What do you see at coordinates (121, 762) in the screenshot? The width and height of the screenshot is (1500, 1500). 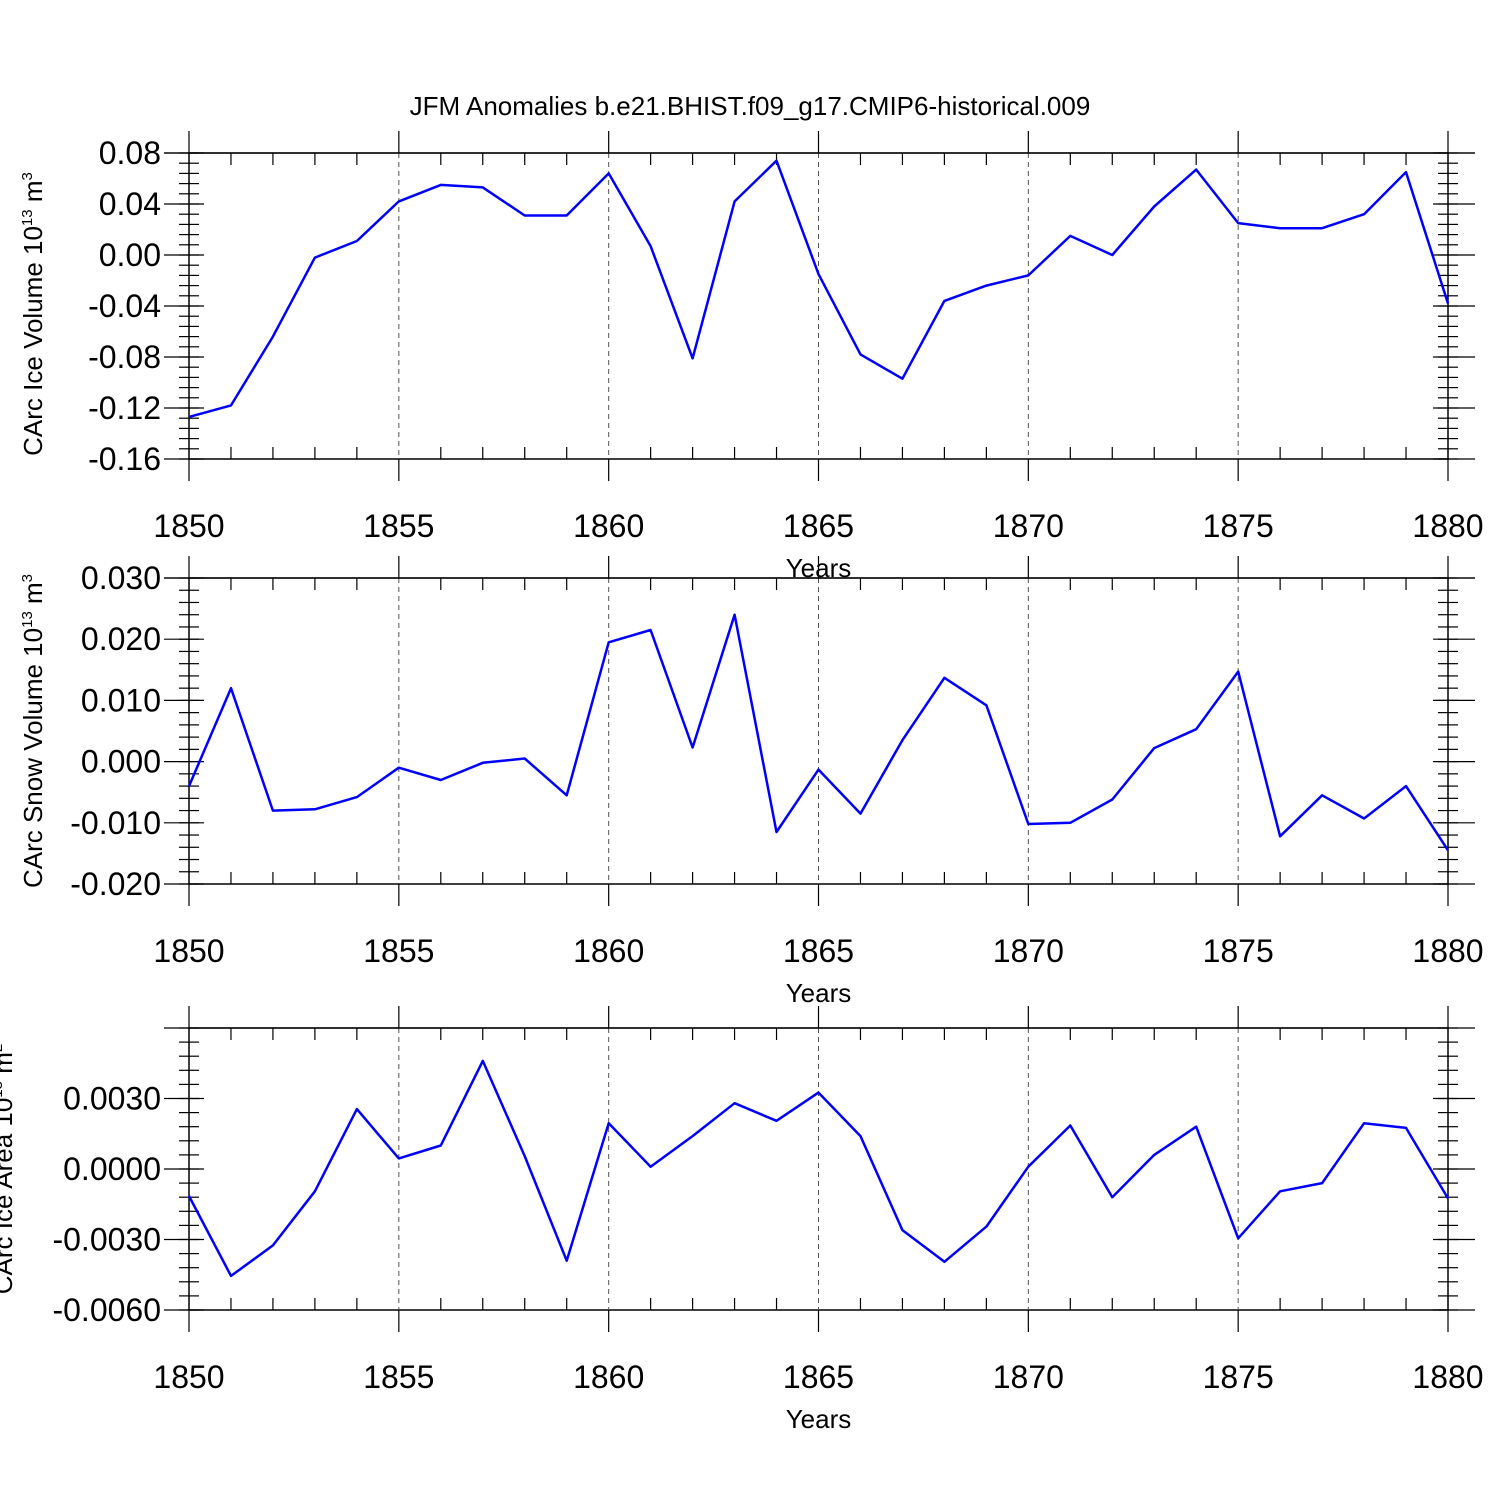 I see `y-tick-label: 0.000` at bounding box center [121, 762].